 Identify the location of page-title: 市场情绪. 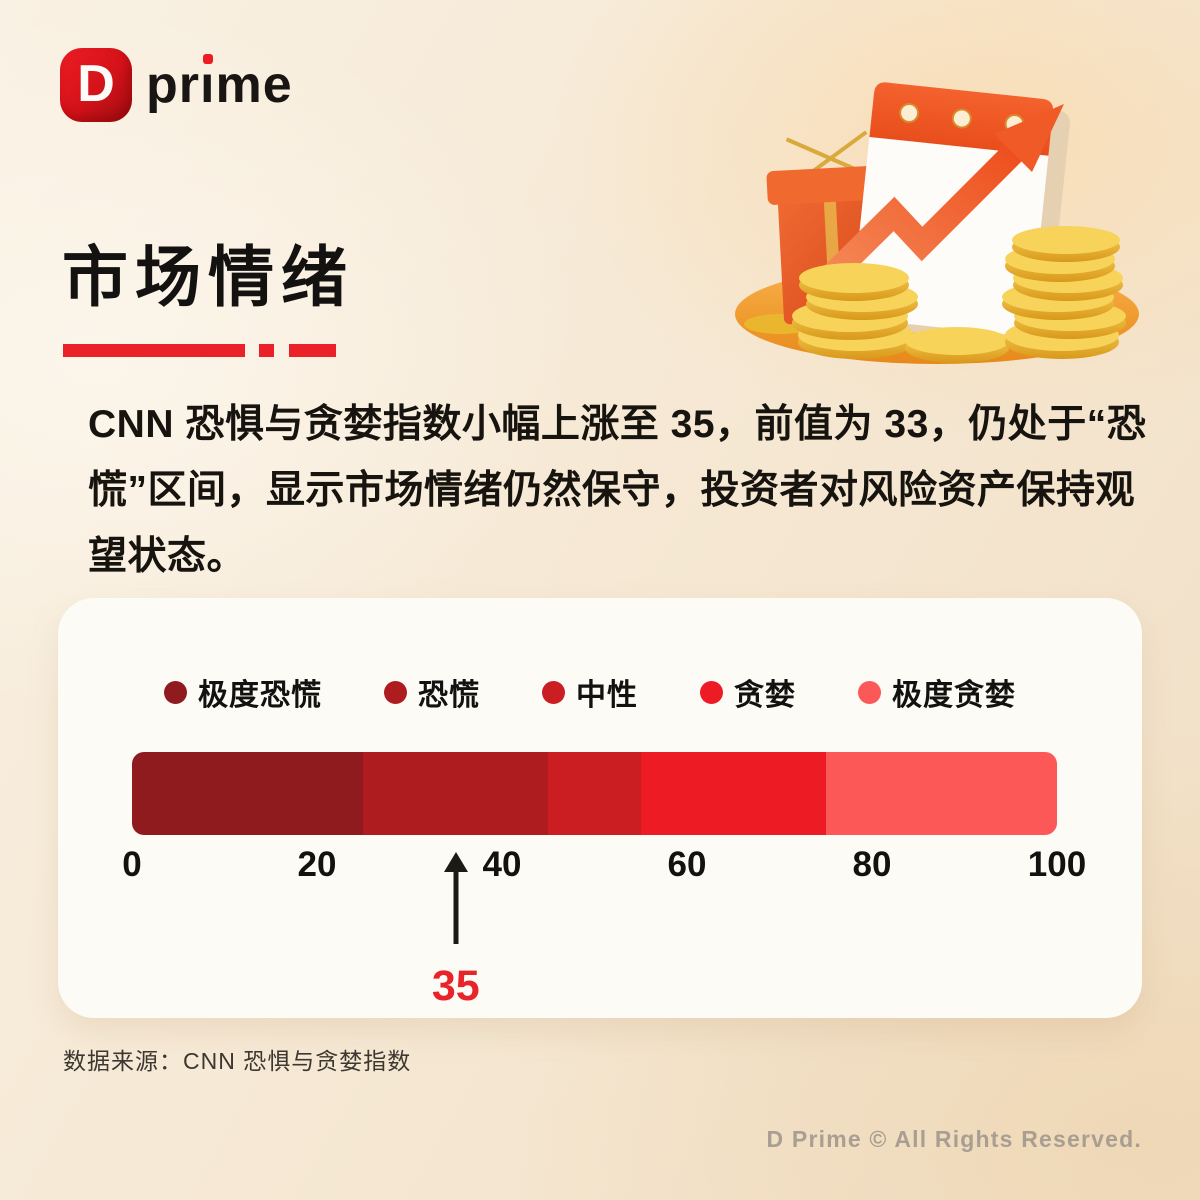
(208, 277).